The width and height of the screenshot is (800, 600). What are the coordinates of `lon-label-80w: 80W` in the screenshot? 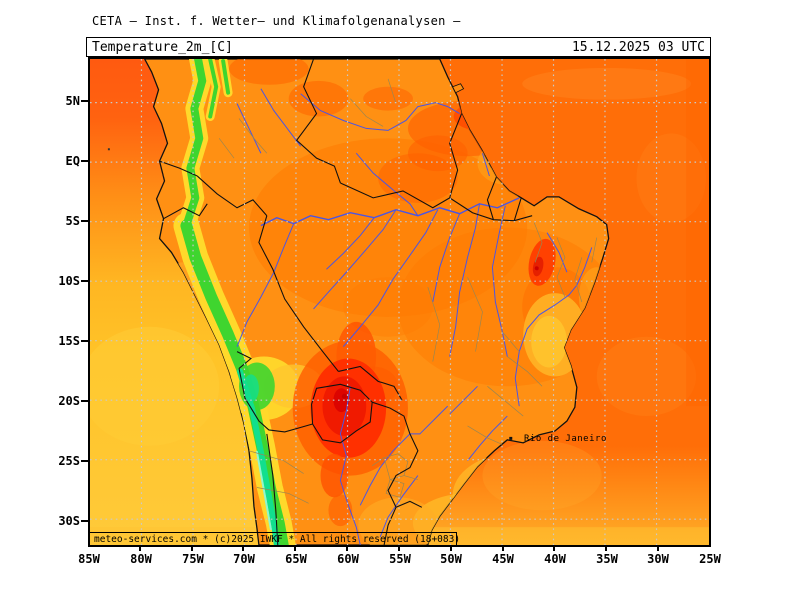 It's located at (141, 559).